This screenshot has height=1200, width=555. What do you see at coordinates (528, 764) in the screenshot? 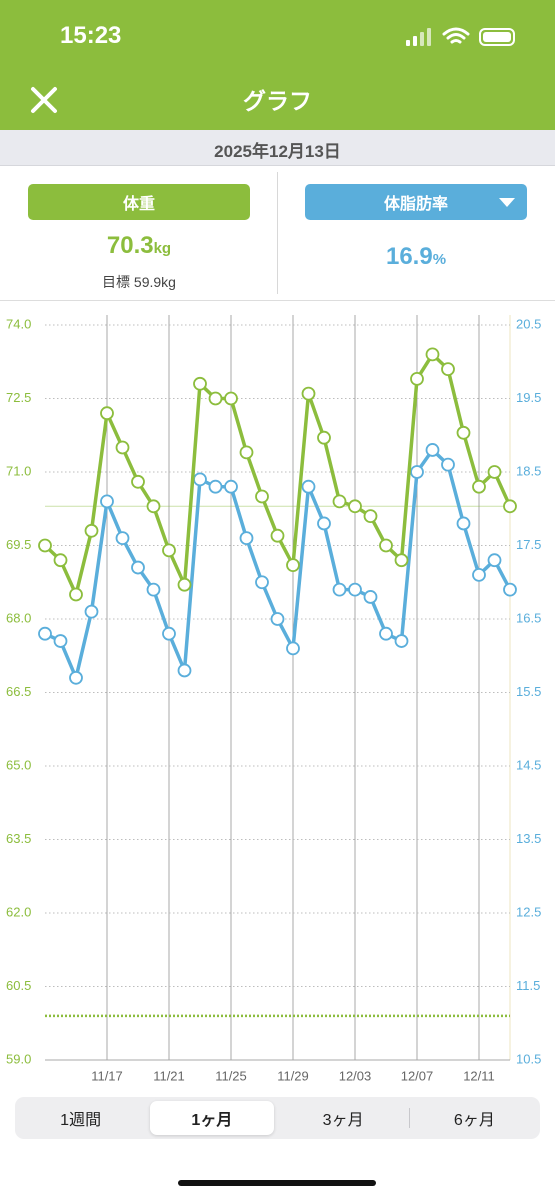
I see `y2-tick-label: 14.5` at bounding box center [528, 764].